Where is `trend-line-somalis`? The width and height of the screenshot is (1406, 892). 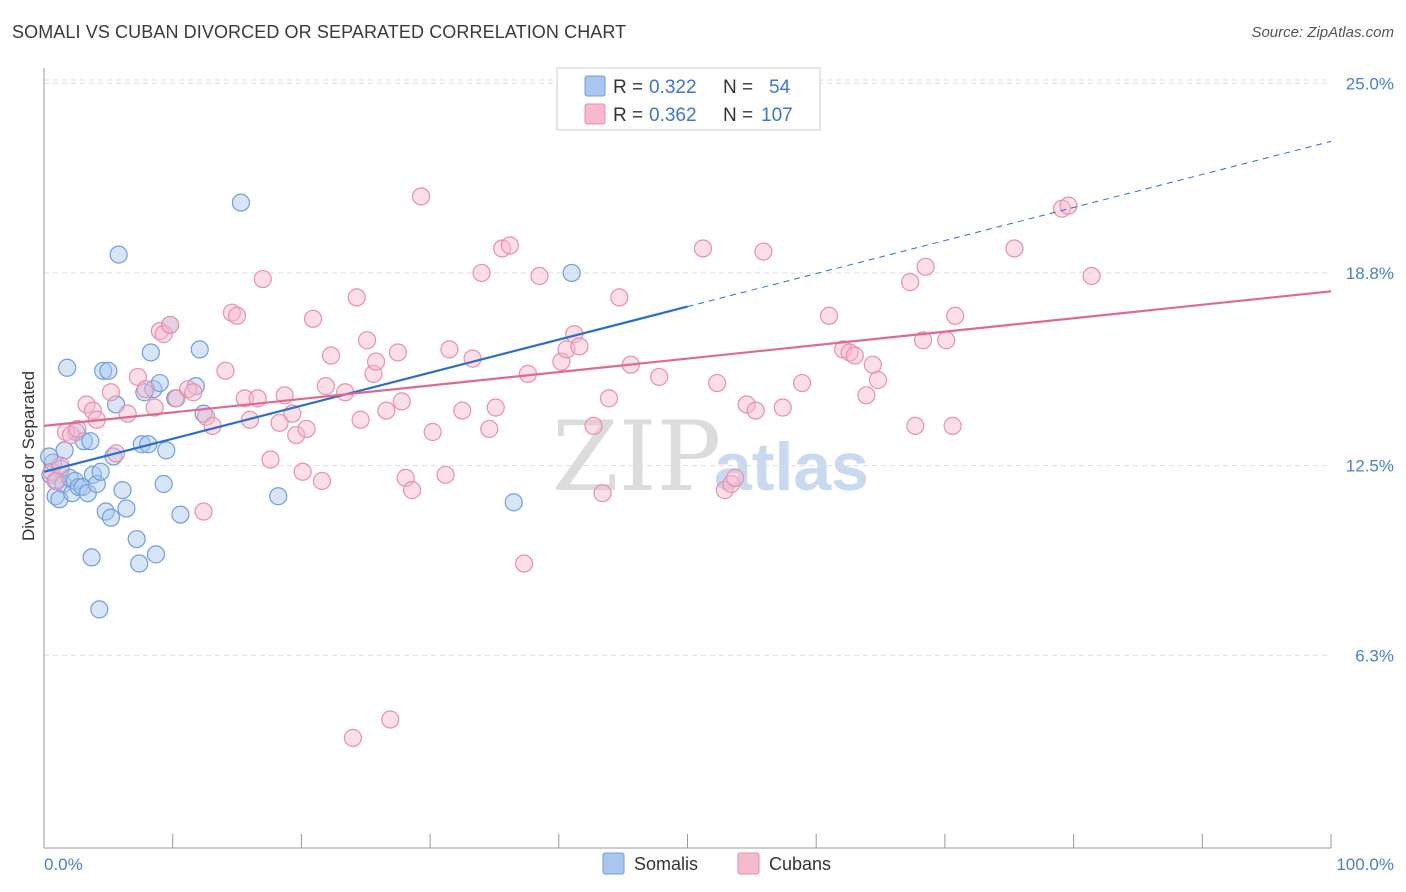
trend-line-somalis is located at coordinates (365, 389).